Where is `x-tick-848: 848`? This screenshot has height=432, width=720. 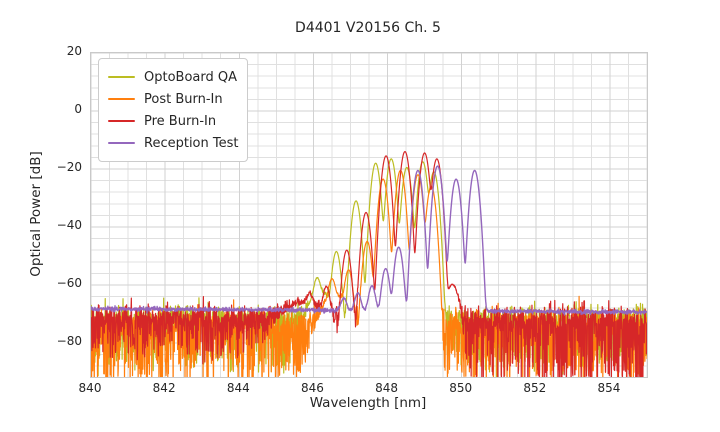 x-tick-848: 848 is located at coordinates (386, 388).